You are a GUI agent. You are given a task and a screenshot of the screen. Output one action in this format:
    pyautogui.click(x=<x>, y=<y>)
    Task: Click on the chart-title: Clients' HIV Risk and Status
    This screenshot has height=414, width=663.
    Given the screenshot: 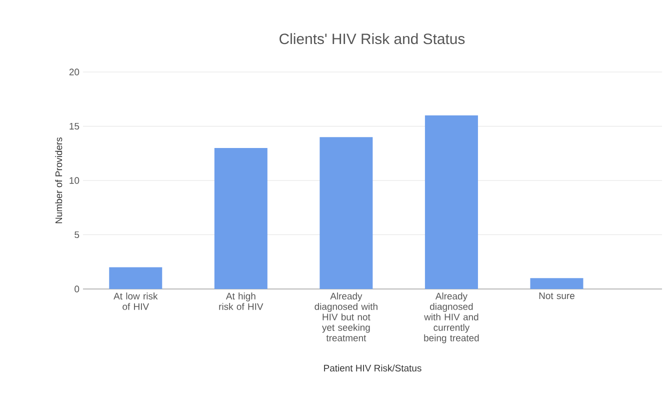 What is the action you would take?
    pyautogui.click(x=372, y=38)
    